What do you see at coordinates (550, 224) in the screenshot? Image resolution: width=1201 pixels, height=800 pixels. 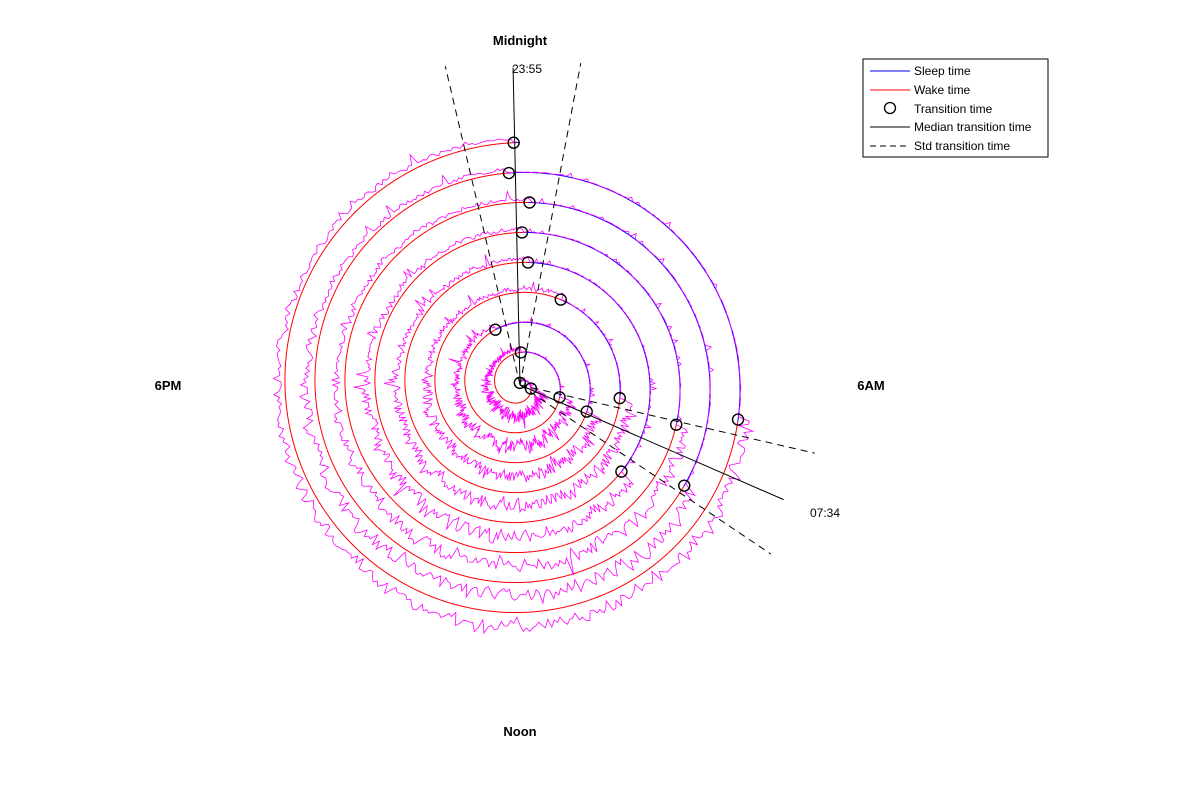 I see `std-sleep-onset-upper-line` at bounding box center [550, 224].